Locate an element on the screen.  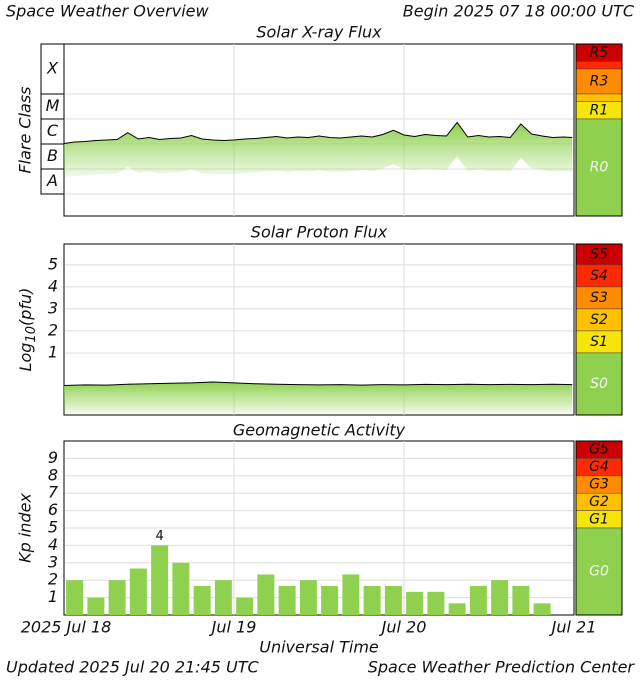
x-tick-label: 2025 Jul 18 is located at coordinates (66, 627).